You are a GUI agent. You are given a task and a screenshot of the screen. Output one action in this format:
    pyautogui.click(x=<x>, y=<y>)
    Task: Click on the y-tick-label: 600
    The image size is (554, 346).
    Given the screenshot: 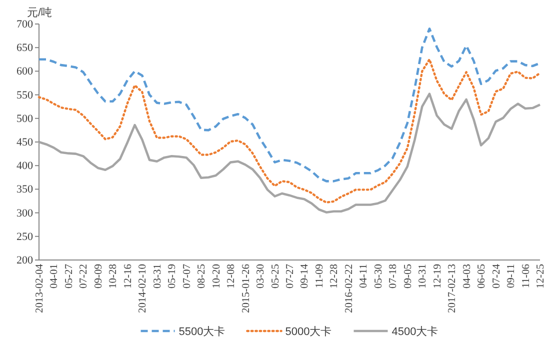 What is the action you would take?
    pyautogui.click(x=25, y=72)
    